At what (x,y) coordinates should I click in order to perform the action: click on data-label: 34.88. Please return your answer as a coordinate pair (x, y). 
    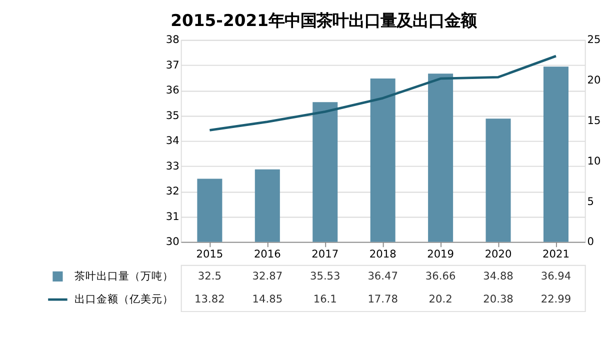
    Looking at the image, I should click on (498, 276).